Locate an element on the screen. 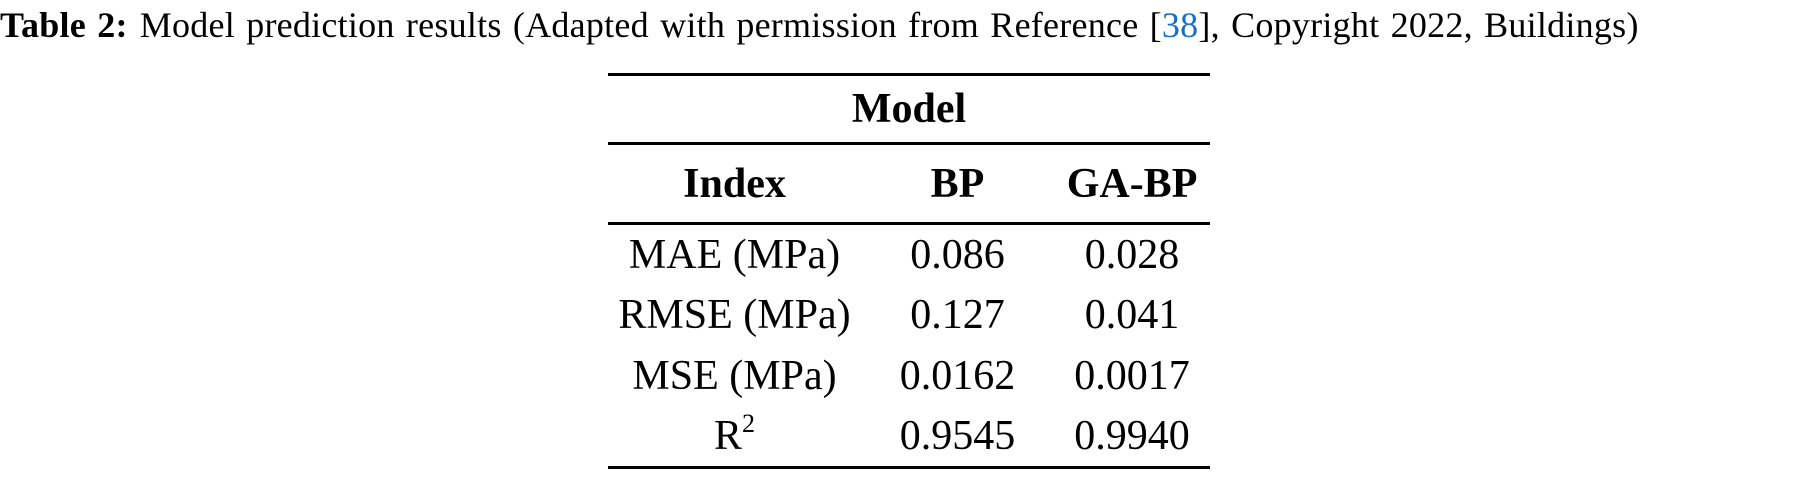 Image resolution: width=1816 pixels, height=479 pixels. cell-rmse-label: RMSE (MPa) is located at coordinates (734, 315).